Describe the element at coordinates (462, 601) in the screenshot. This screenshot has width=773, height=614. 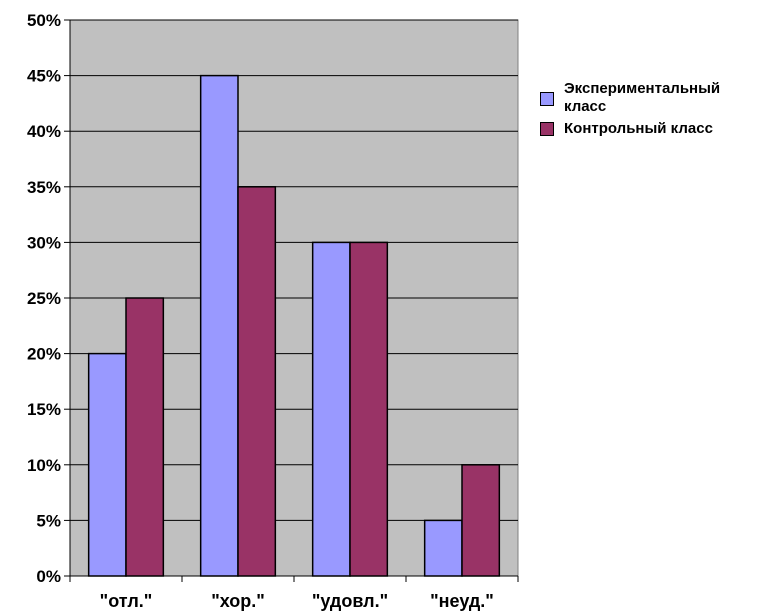
I see `x-tick-label: "неуд."` at that location.